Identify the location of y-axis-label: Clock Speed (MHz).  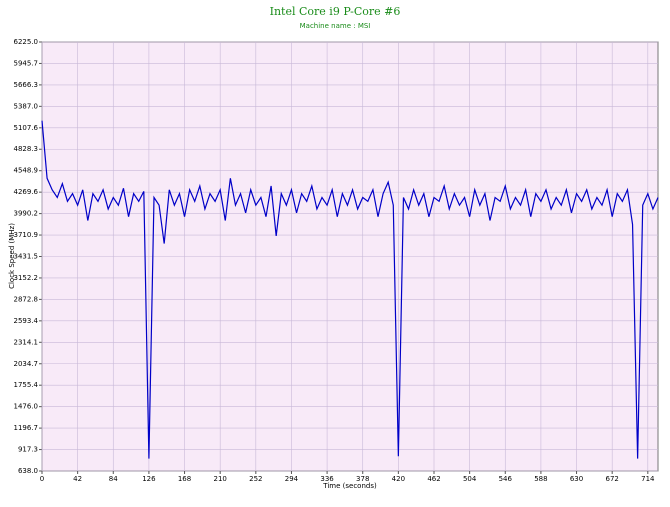
(12, 256).